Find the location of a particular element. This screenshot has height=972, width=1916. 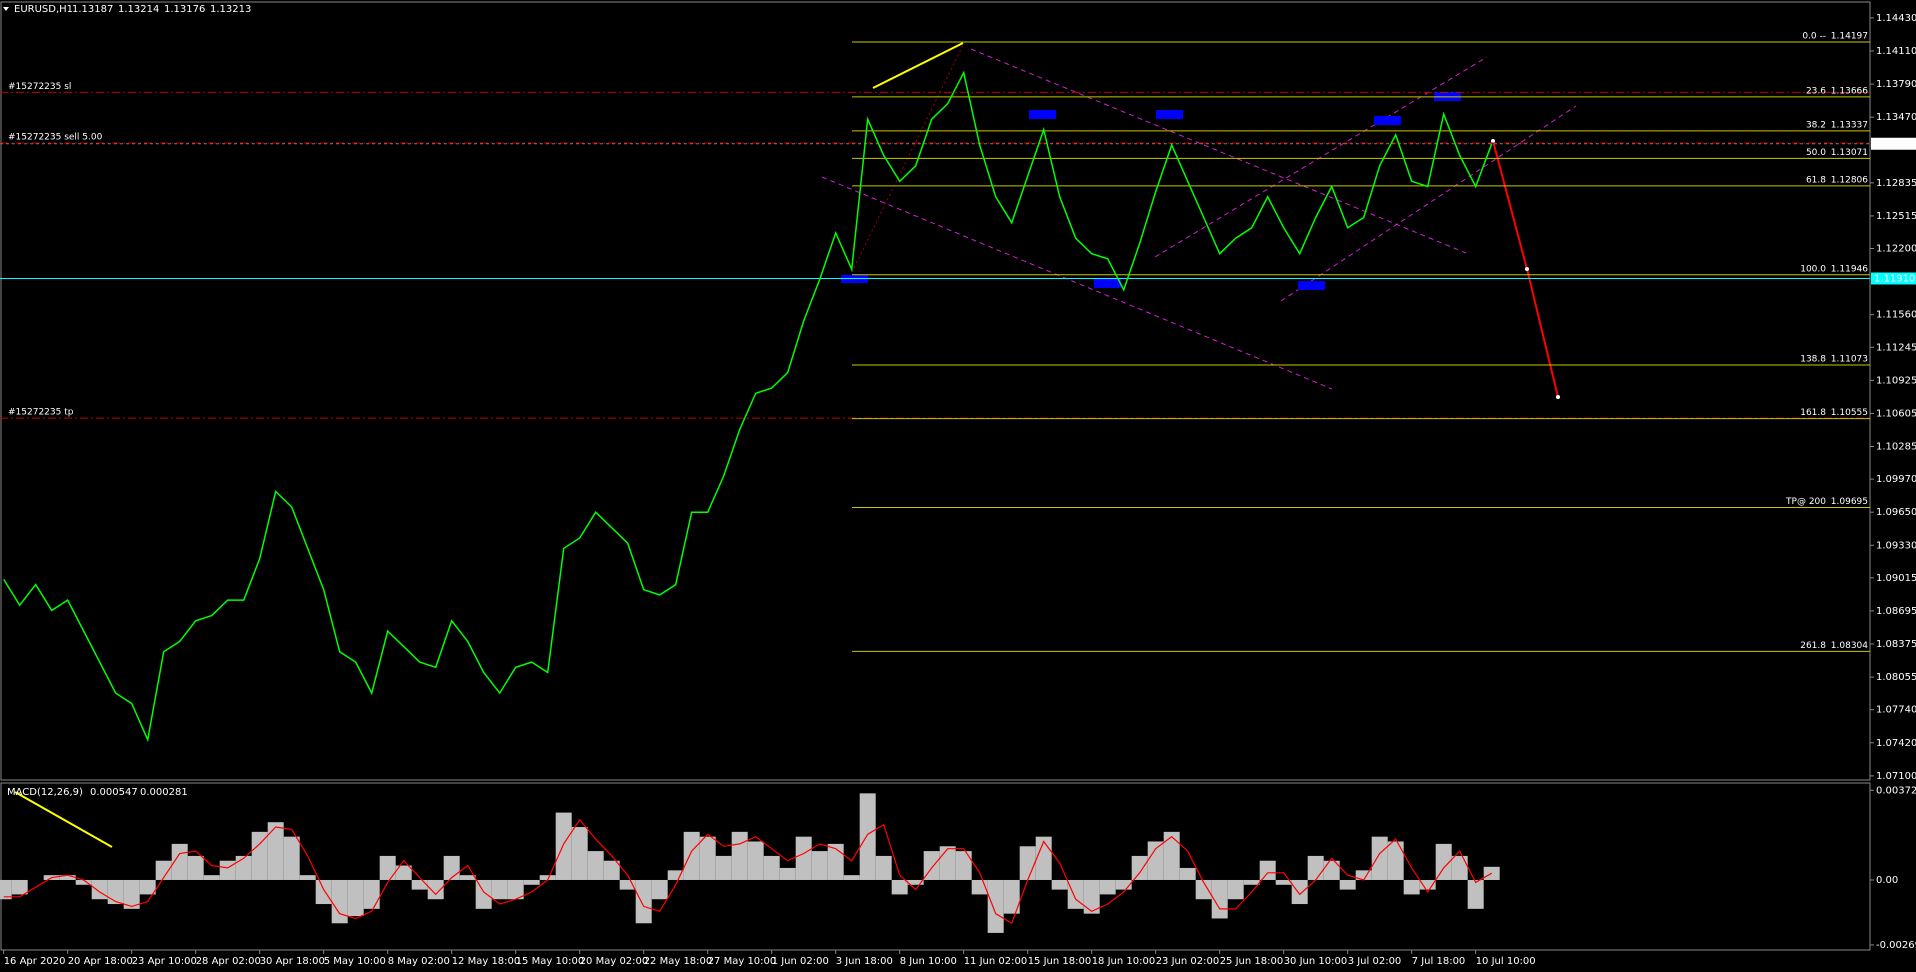

x-tick-label: 15 Jun 18:00 is located at coordinates (1060, 961).